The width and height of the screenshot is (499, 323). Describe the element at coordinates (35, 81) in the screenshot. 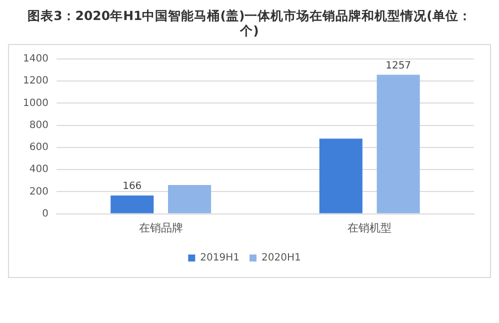

I see `y-tick-label: 1200` at that location.